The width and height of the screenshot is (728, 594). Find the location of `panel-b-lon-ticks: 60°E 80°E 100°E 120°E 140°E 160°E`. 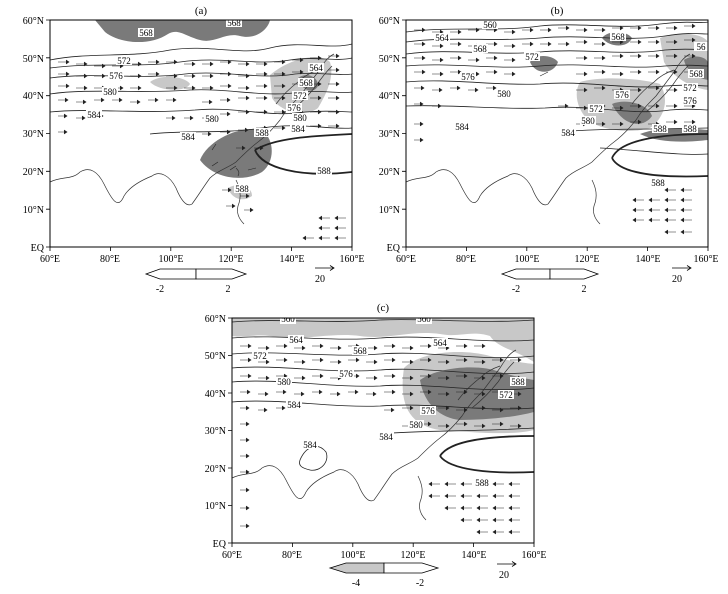

panel-b-lon-ticks: 60°E 80°E 100°E 120°E 140°E 160°E is located at coordinates (557, 259).